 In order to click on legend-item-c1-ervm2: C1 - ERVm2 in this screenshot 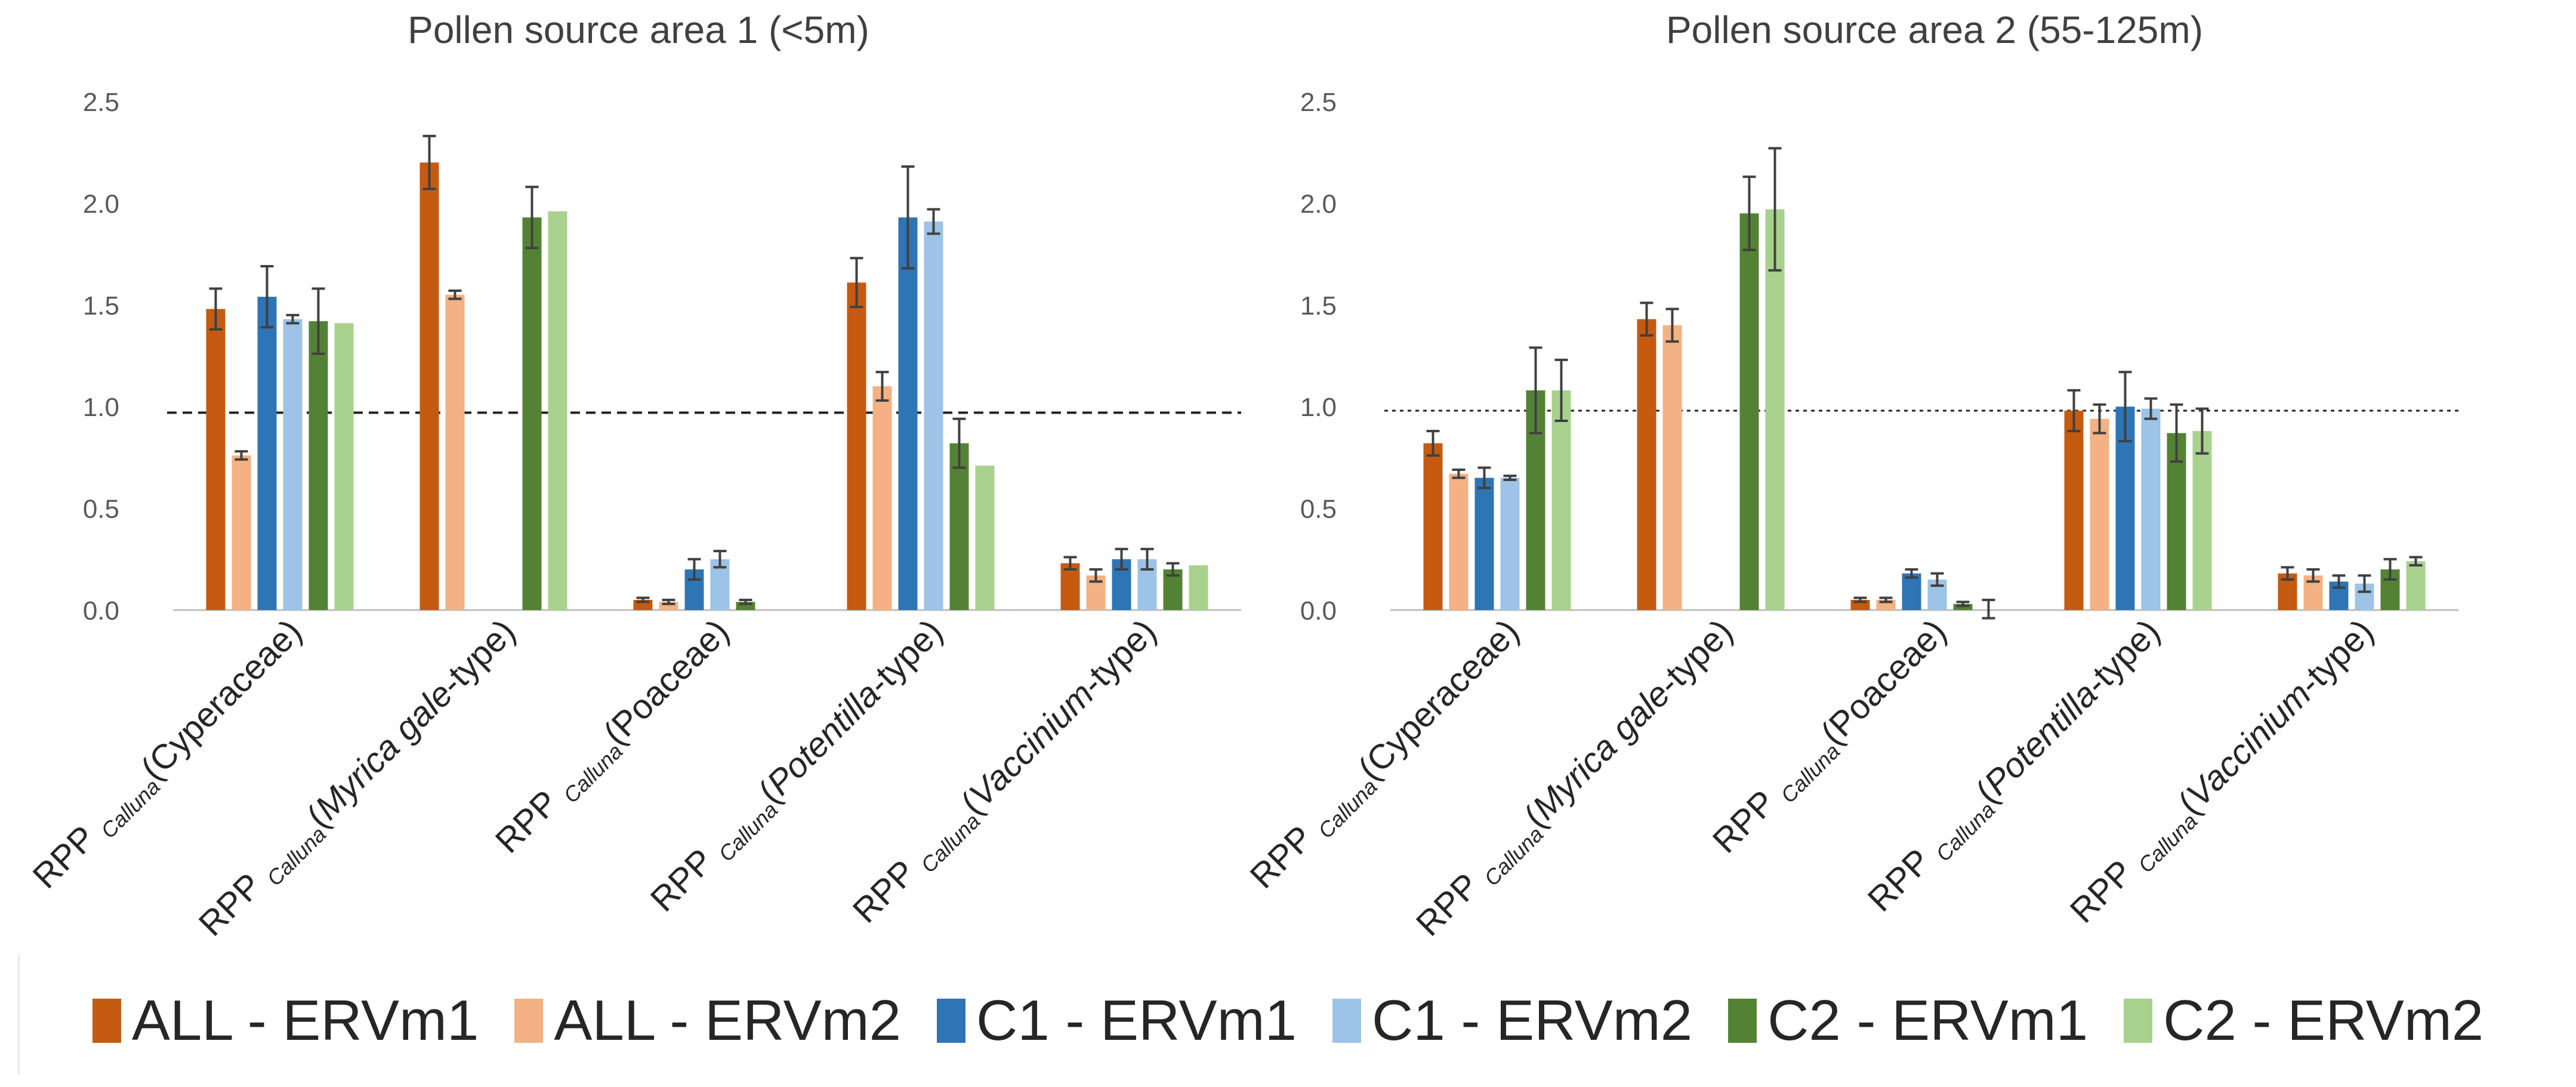, I will do `click(1512, 1021)`.